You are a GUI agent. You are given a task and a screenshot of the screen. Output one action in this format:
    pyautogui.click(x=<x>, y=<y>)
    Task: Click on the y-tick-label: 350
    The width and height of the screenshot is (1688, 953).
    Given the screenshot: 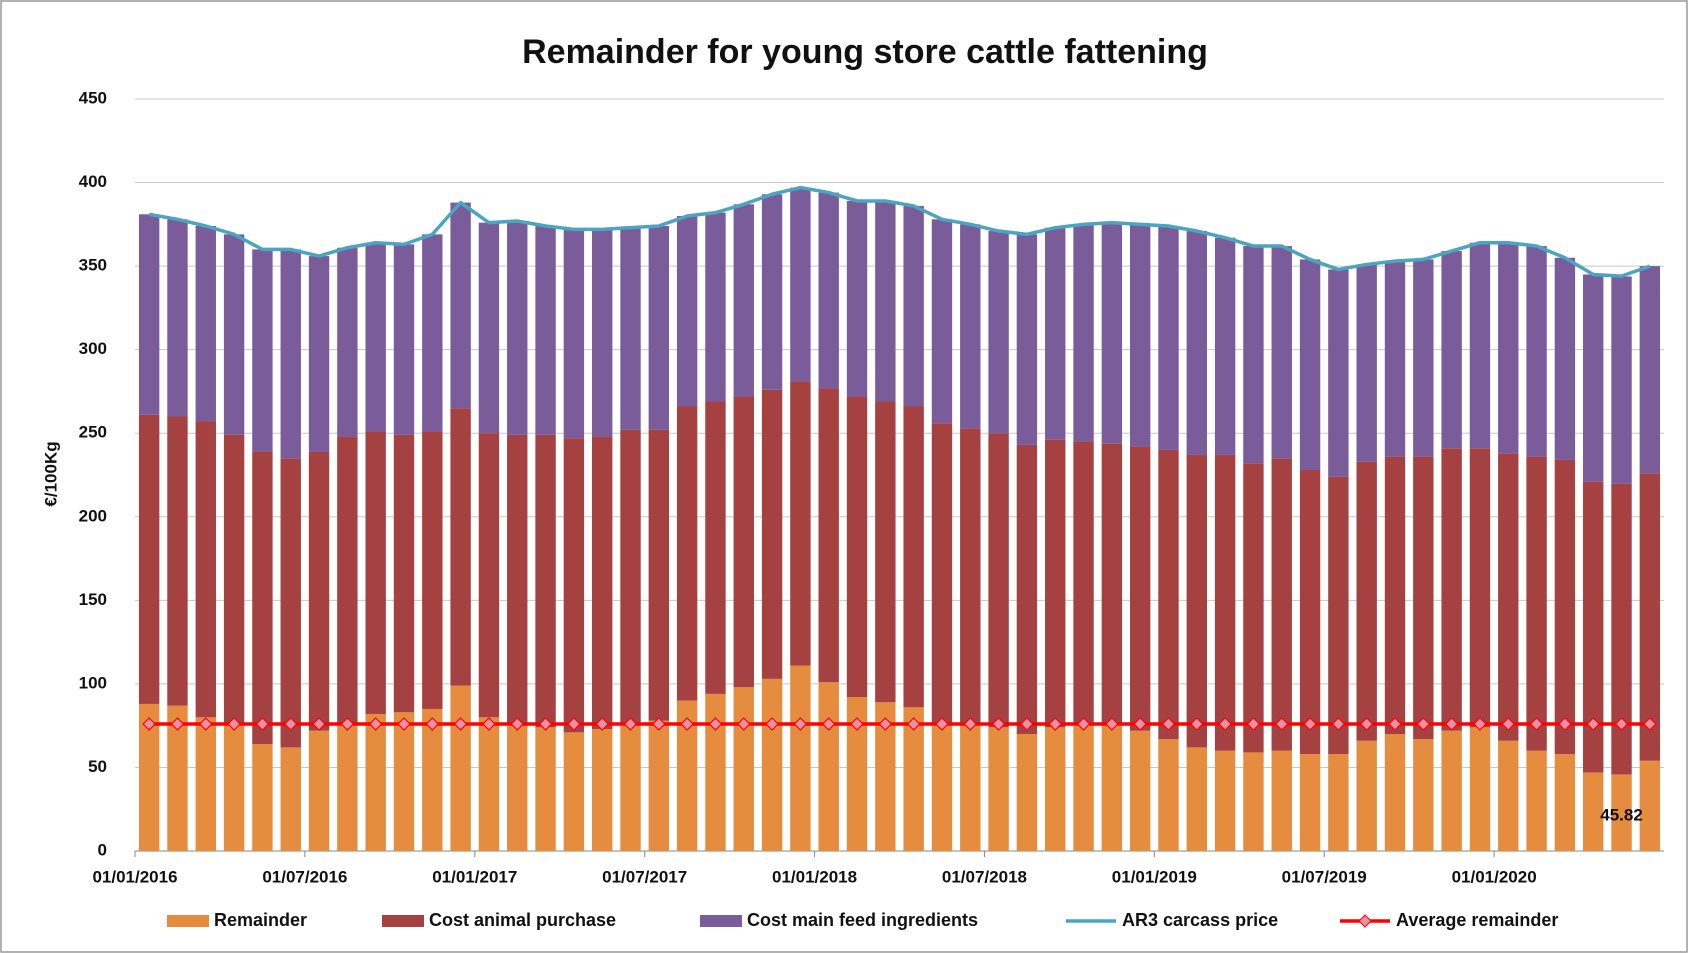 What is the action you would take?
    pyautogui.click(x=93, y=265)
    